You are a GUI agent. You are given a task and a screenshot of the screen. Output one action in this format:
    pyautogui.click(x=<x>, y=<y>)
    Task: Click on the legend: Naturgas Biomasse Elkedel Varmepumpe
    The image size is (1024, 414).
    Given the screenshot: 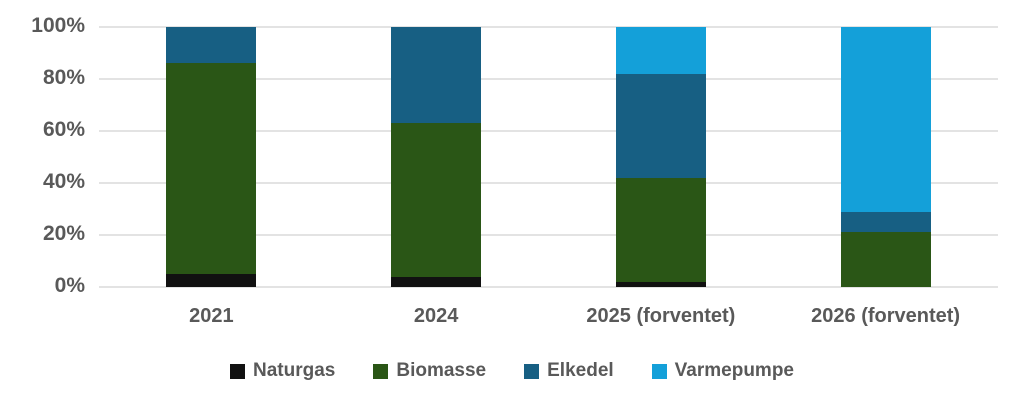 What is the action you would take?
    pyautogui.click(x=512, y=371)
    